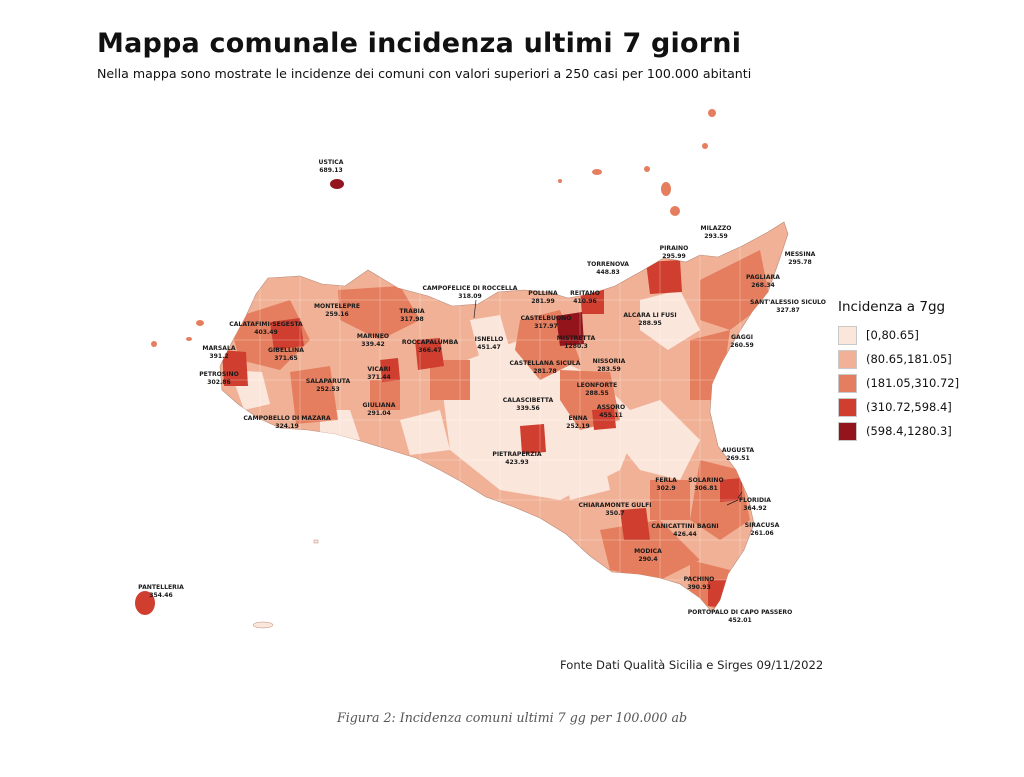 The height and width of the screenshot is (777, 1024). Describe the element at coordinates (337, 184) in the screenshot. I see `island-ustica` at that location.